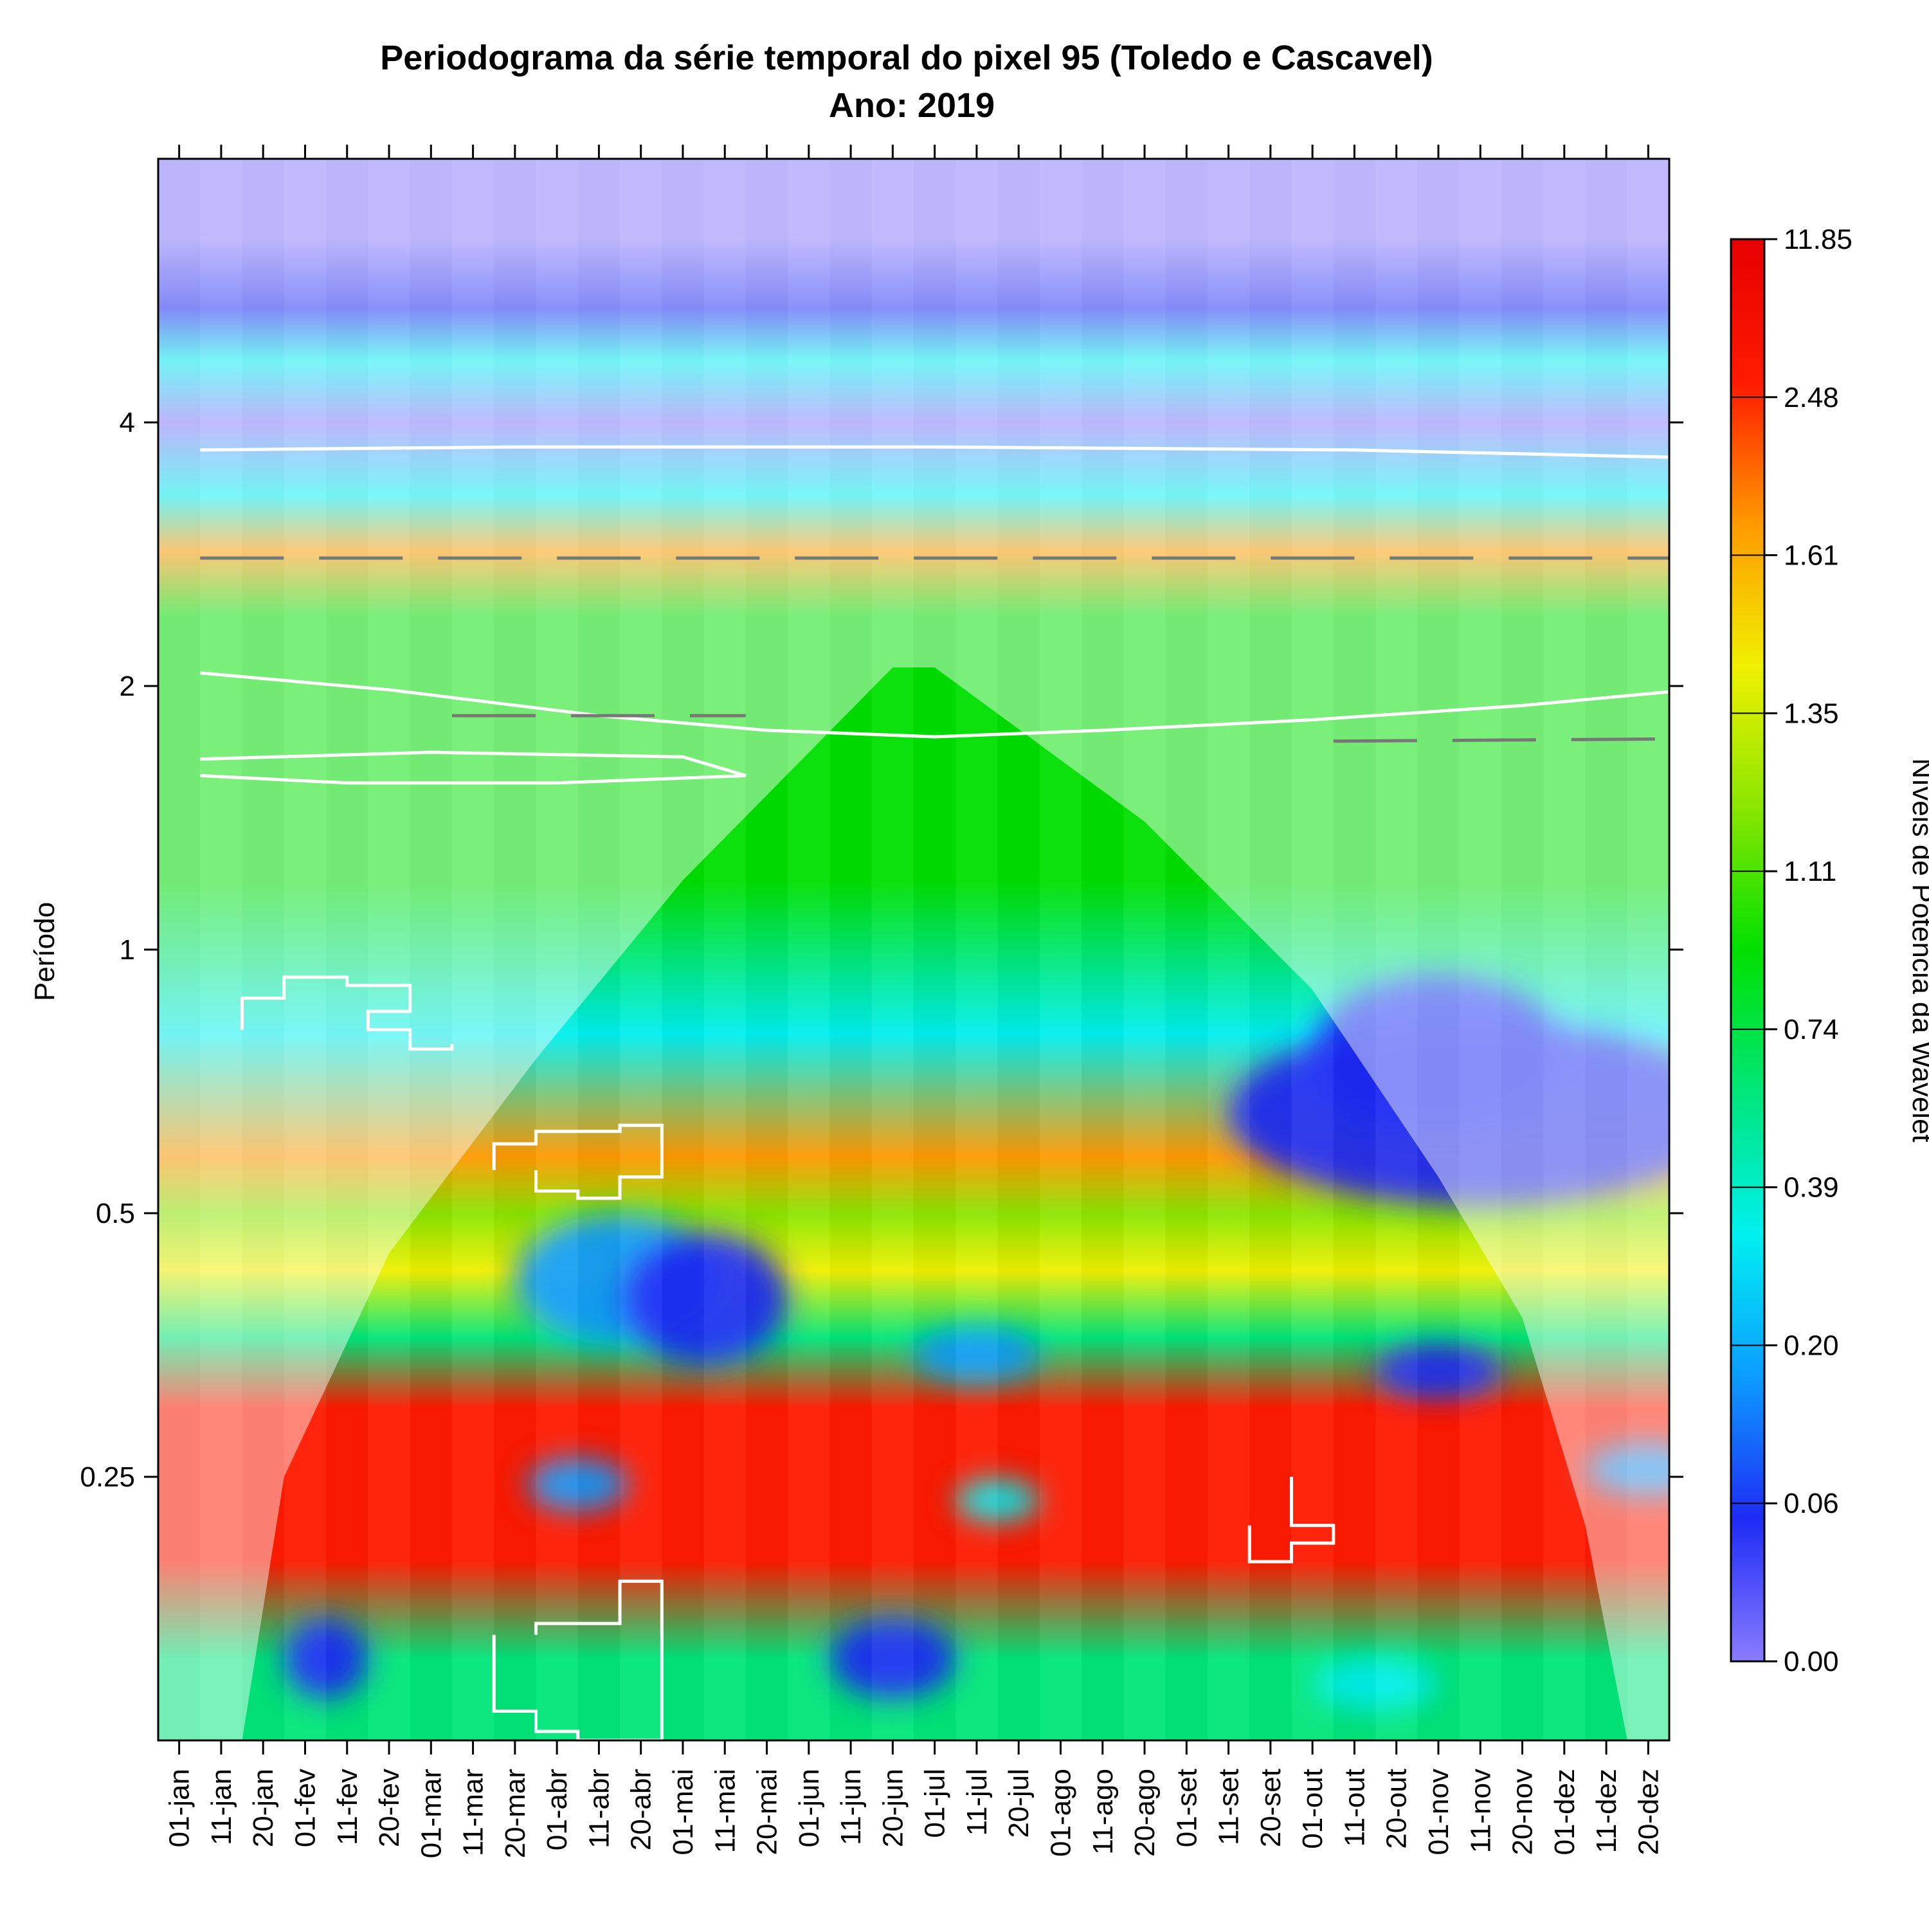 The width and height of the screenshot is (1929, 1932). I want to click on x-tick-label-24: 01-set, so click(1186, 1808).